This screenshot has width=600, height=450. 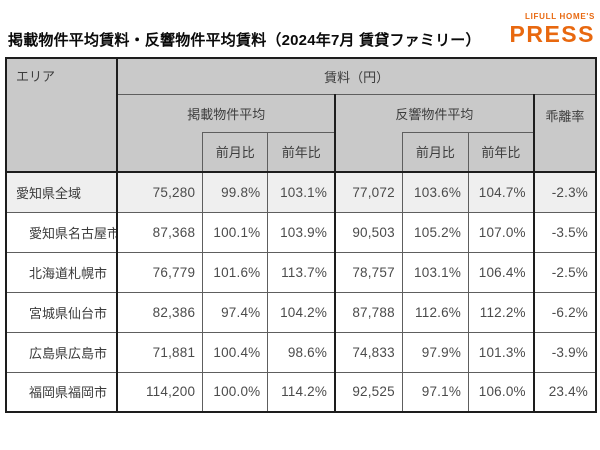 I want to click on response-mom-cell: 97.9%, so click(x=435, y=352).